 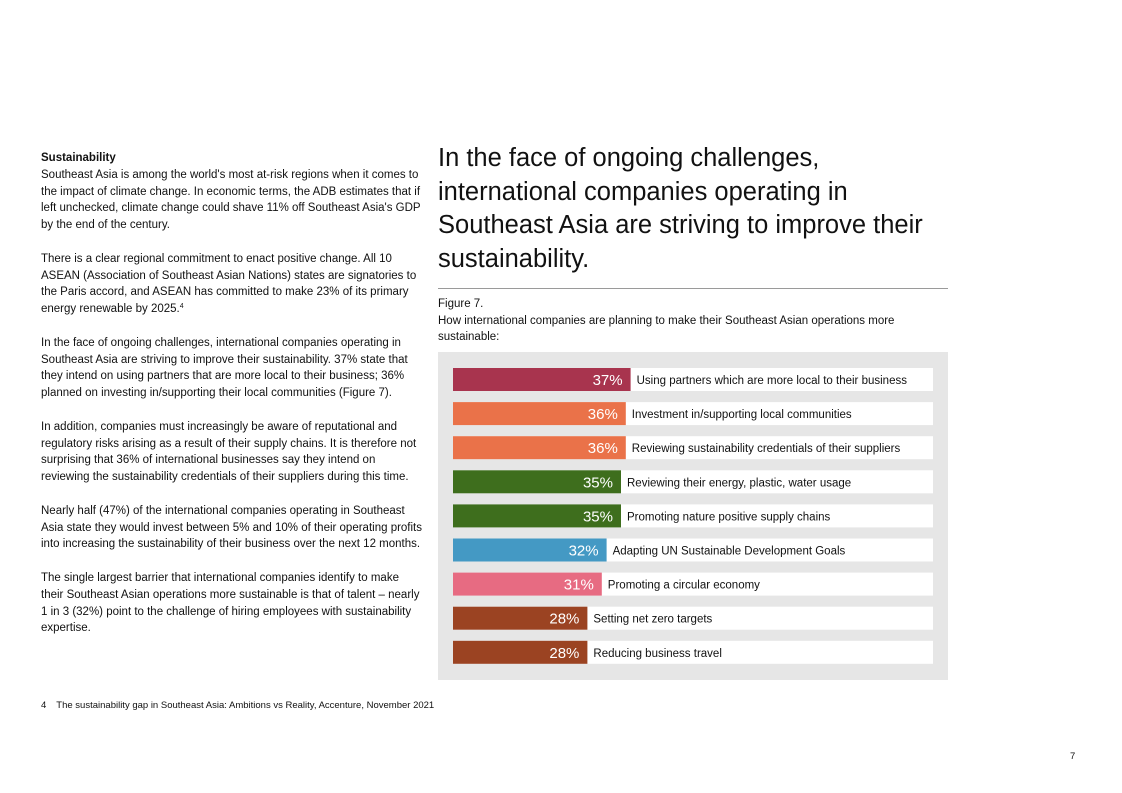 What do you see at coordinates (78, 158) in the screenshot?
I see `section-title: Sustainability` at bounding box center [78, 158].